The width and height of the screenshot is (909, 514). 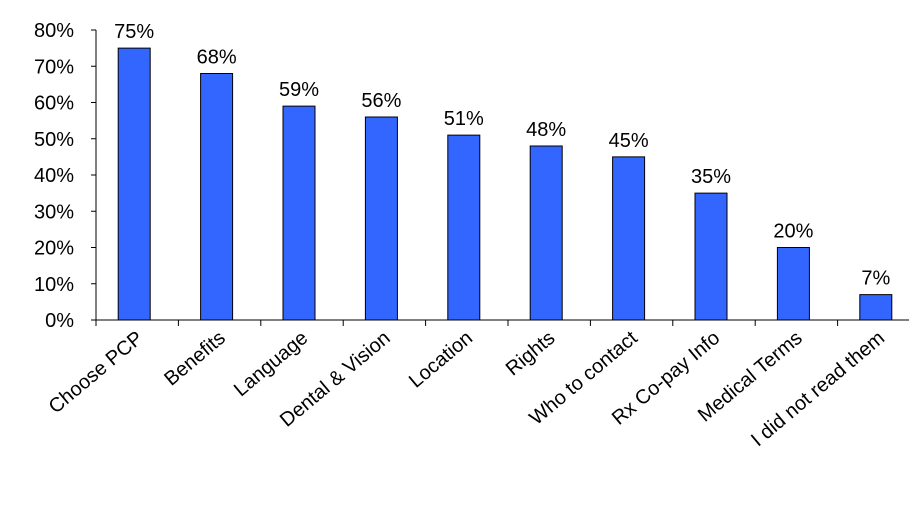 What do you see at coordinates (54, 104) in the screenshot?
I see `y-tick-label: 60%` at bounding box center [54, 104].